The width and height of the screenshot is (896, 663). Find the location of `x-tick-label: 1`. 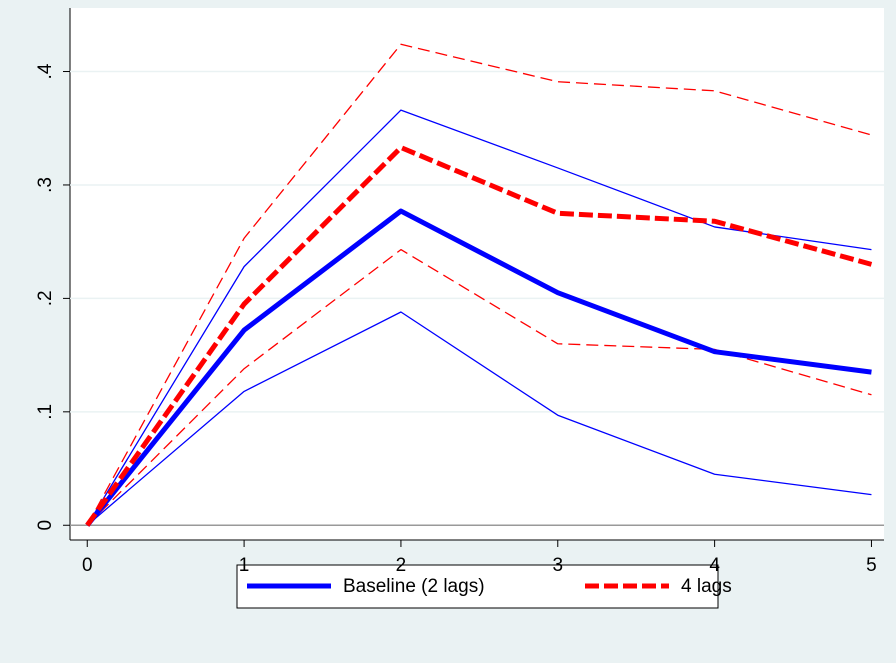

x-tick-label: 1 is located at coordinates (244, 565).